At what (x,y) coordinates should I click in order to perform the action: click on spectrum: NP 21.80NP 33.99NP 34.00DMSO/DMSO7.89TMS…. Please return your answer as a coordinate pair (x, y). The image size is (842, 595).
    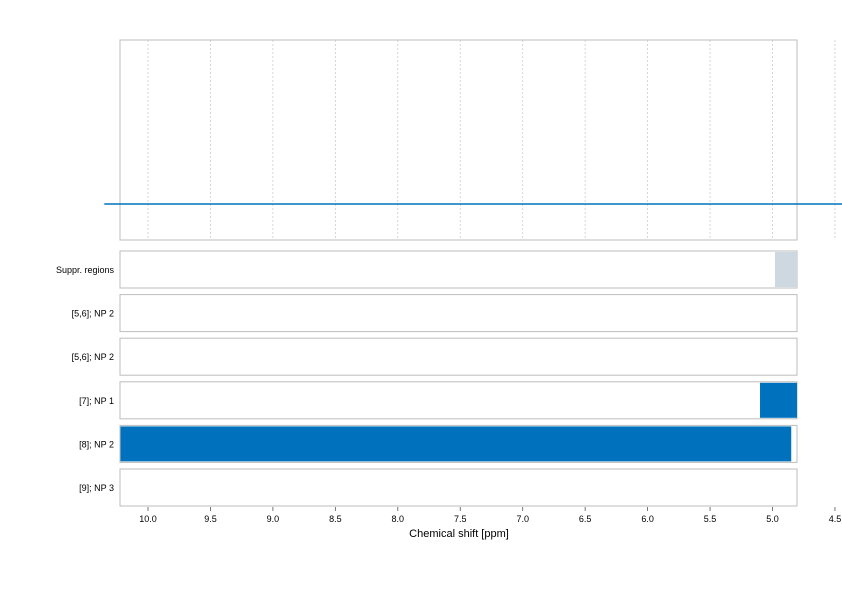
    Looking at the image, I should click on (473, 204).